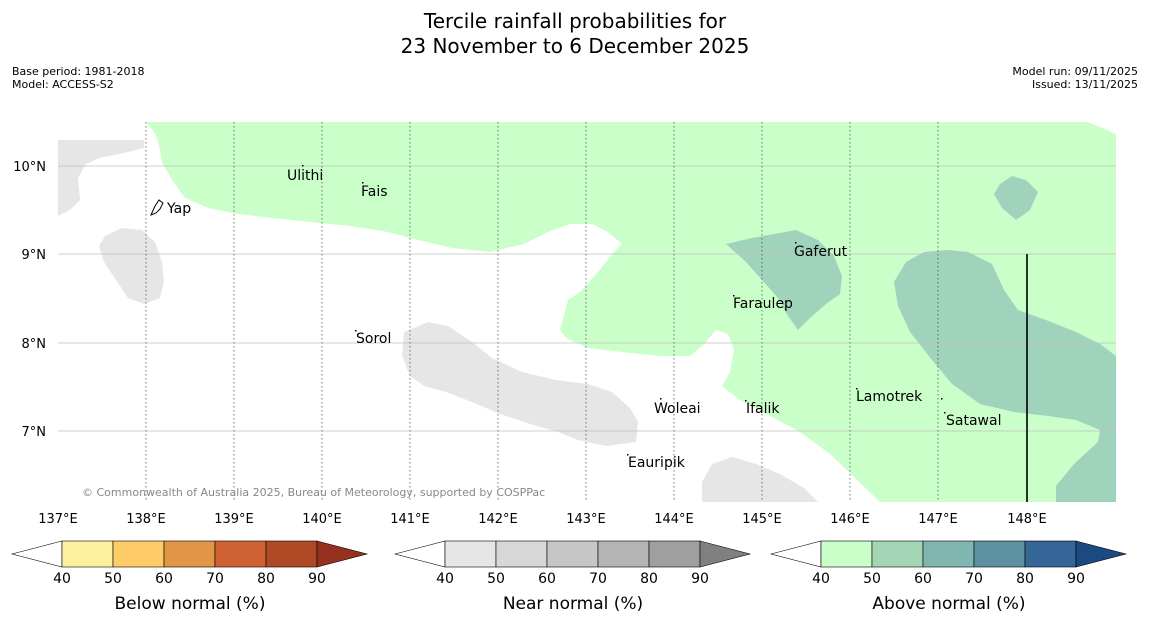  I want to click on place-label-satawal: Satawal, so click(973, 421).